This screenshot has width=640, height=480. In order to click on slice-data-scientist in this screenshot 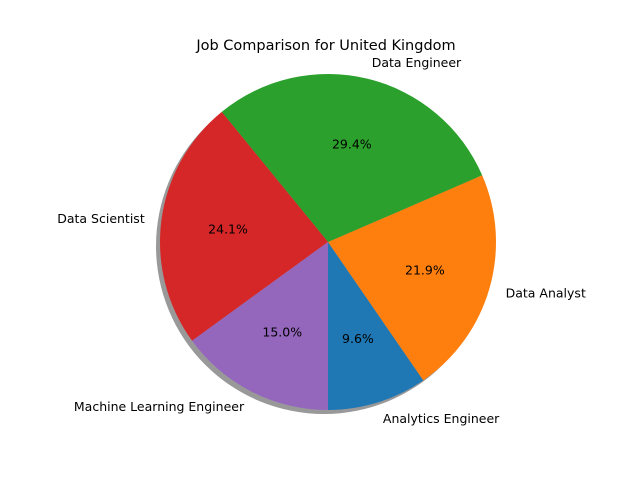, I will do `click(244, 226)`.